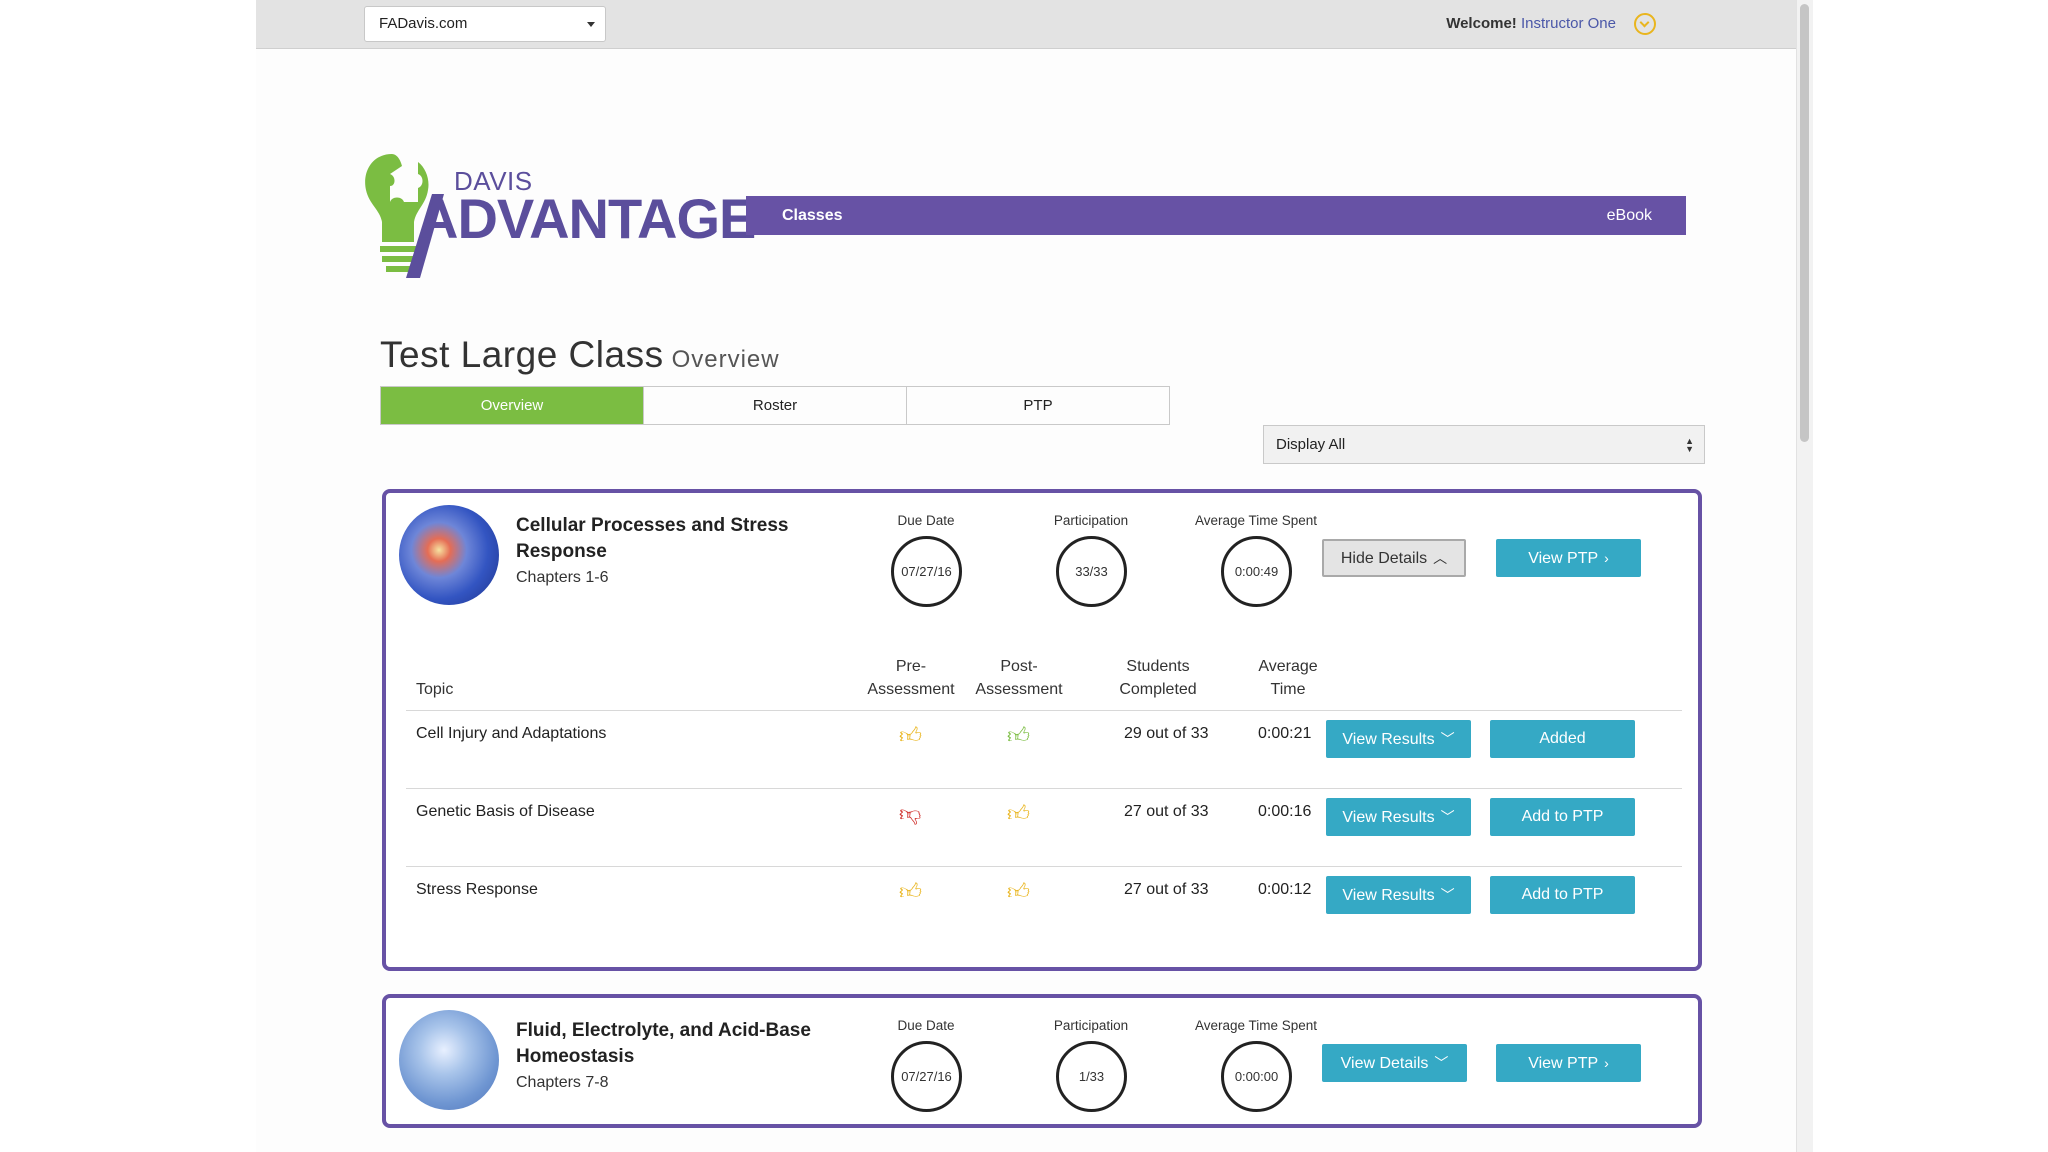 This screenshot has width=2048, height=1152. I want to click on participation-circle: 33/33, so click(1091, 571).